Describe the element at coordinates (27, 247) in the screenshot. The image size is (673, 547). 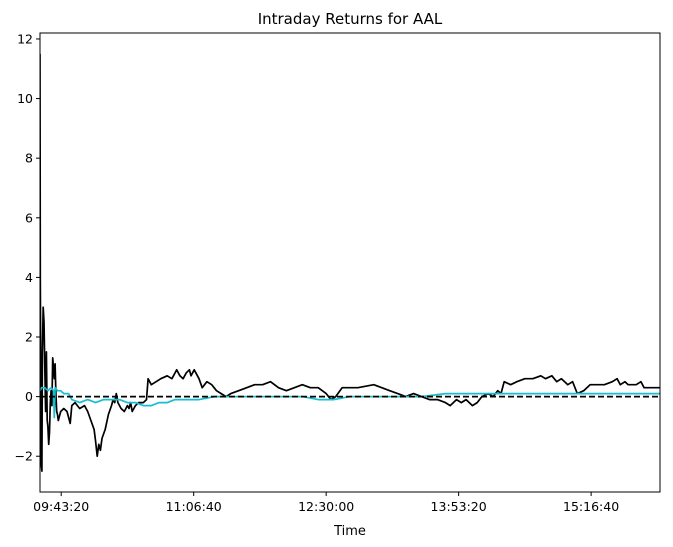
I see `y-axis: −2 0 2 4 6 8 10 12` at that location.